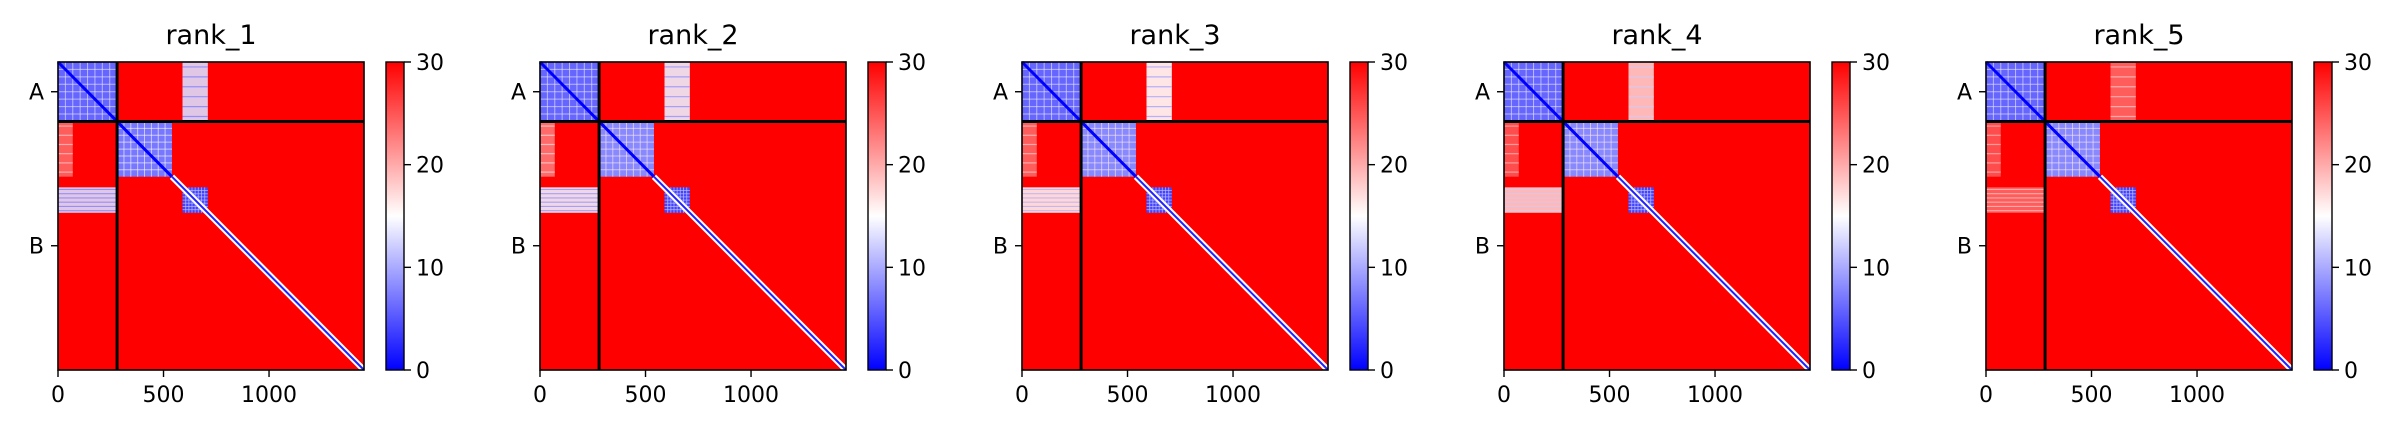  What do you see at coordinates (2138, 35) in the screenshot?
I see `chart-title: rank_5` at bounding box center [2138, 35].